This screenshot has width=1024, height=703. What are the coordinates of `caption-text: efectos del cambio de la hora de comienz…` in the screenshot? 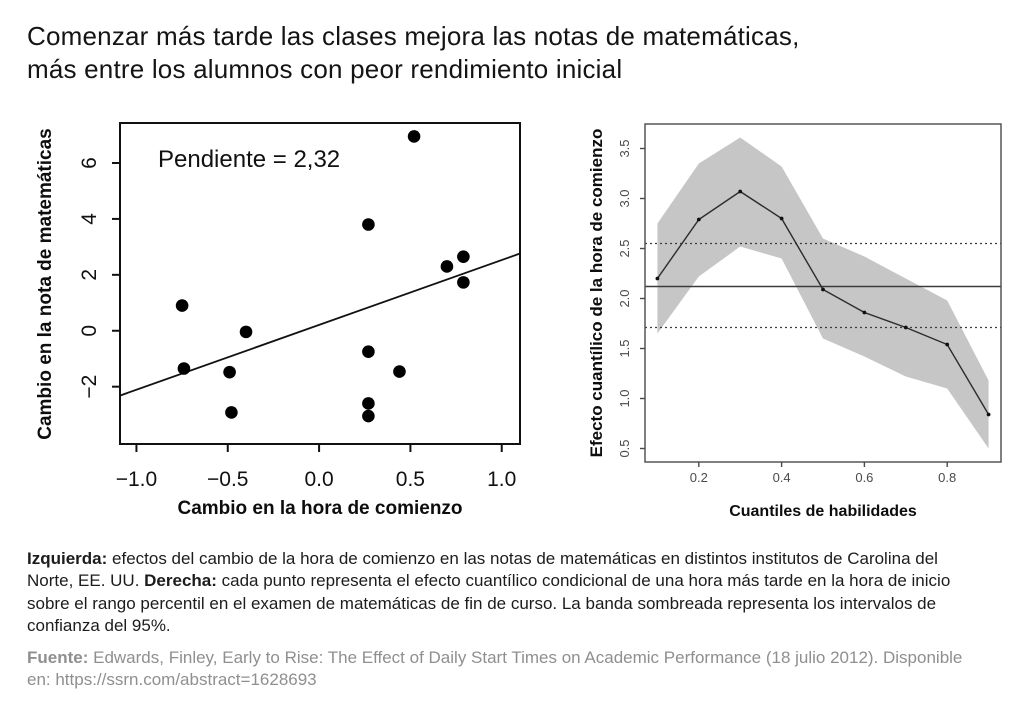 It's located at (482, 570).